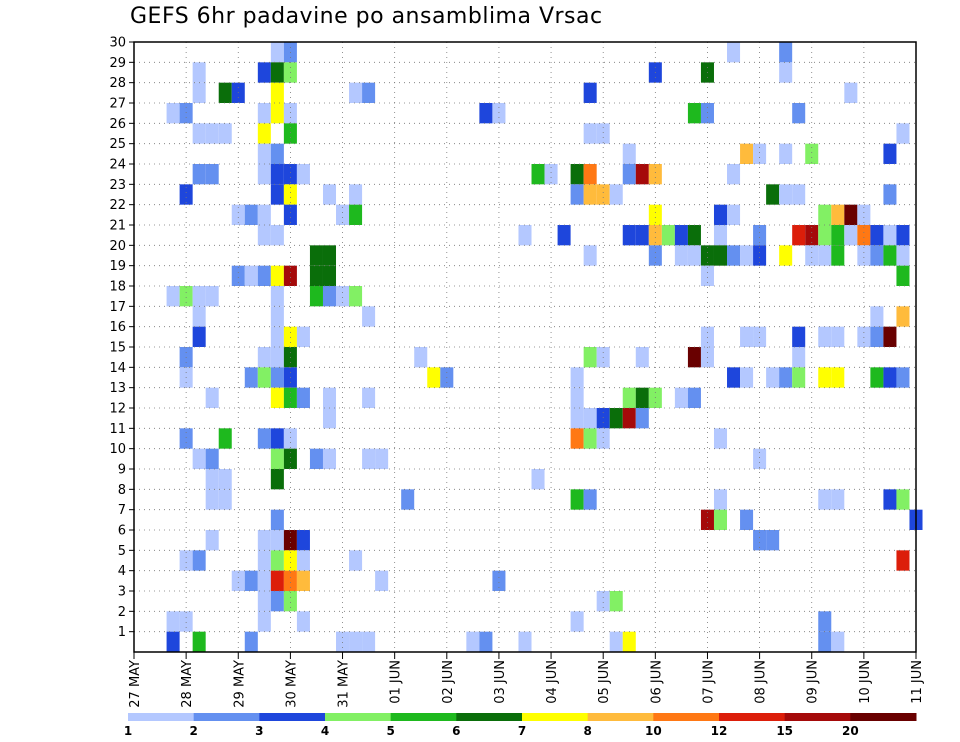  Describe the element at coordinates (761, 682) in the screenshot. I see `x-tick-label: 08 JUN` at that location.